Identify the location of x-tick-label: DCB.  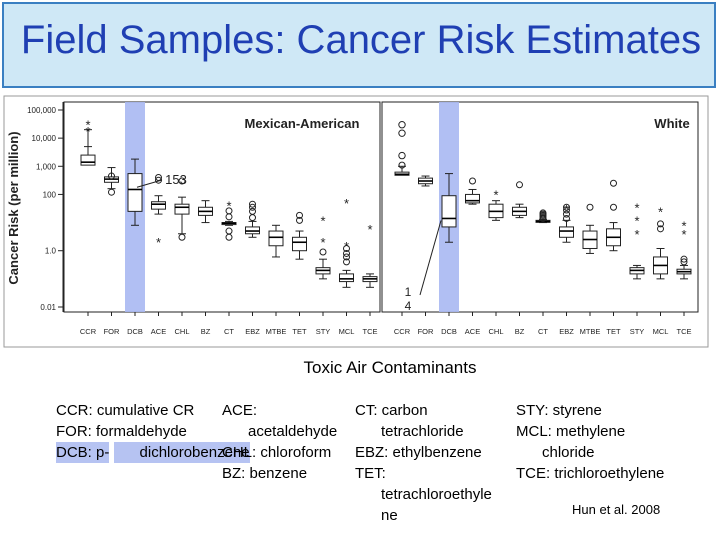
(135, 331).